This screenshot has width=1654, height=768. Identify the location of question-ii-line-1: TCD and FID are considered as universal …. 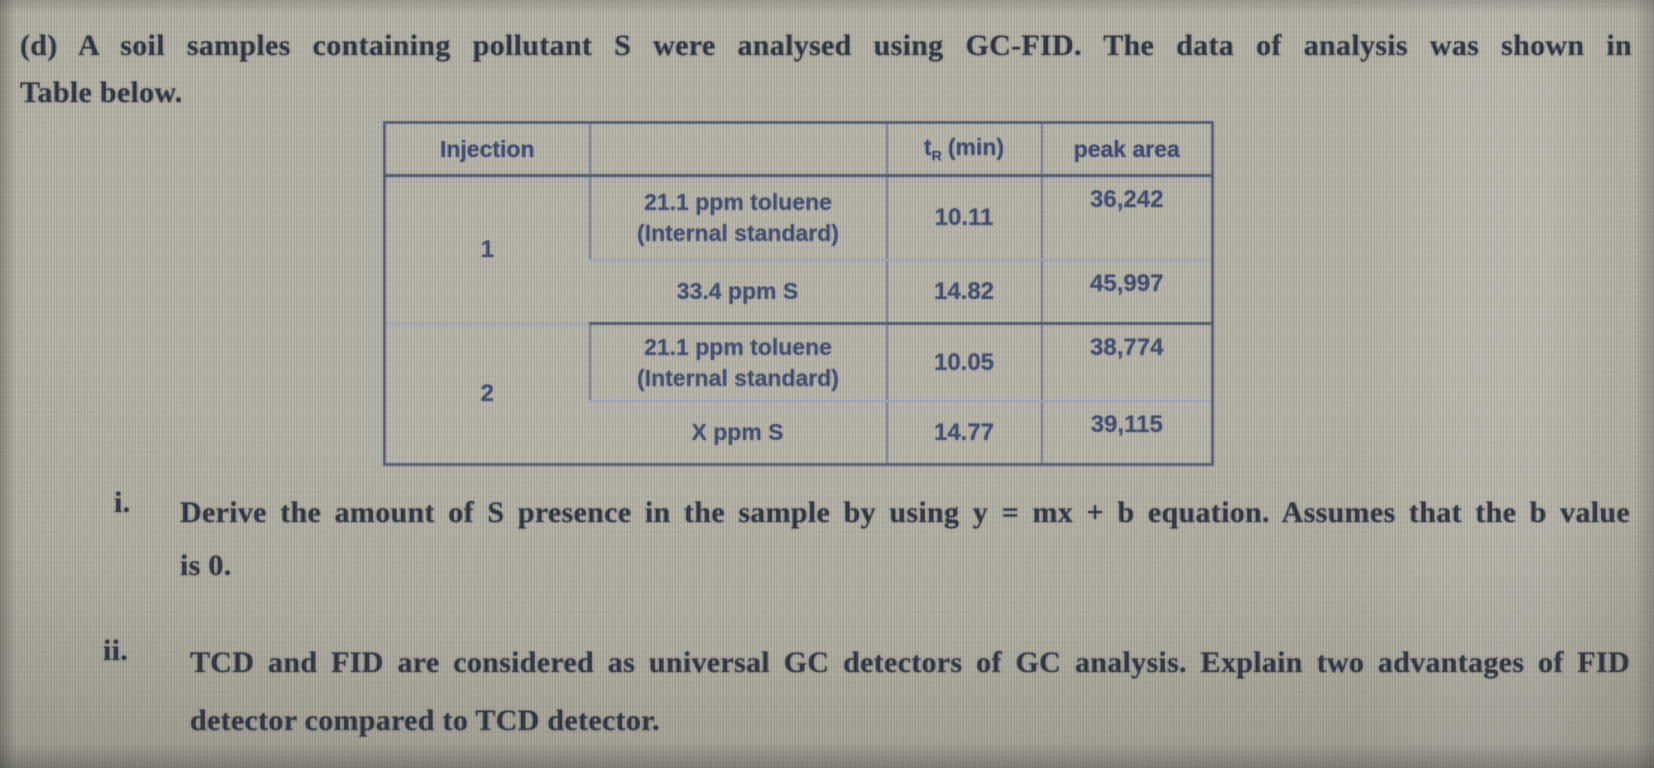
(910, 662).